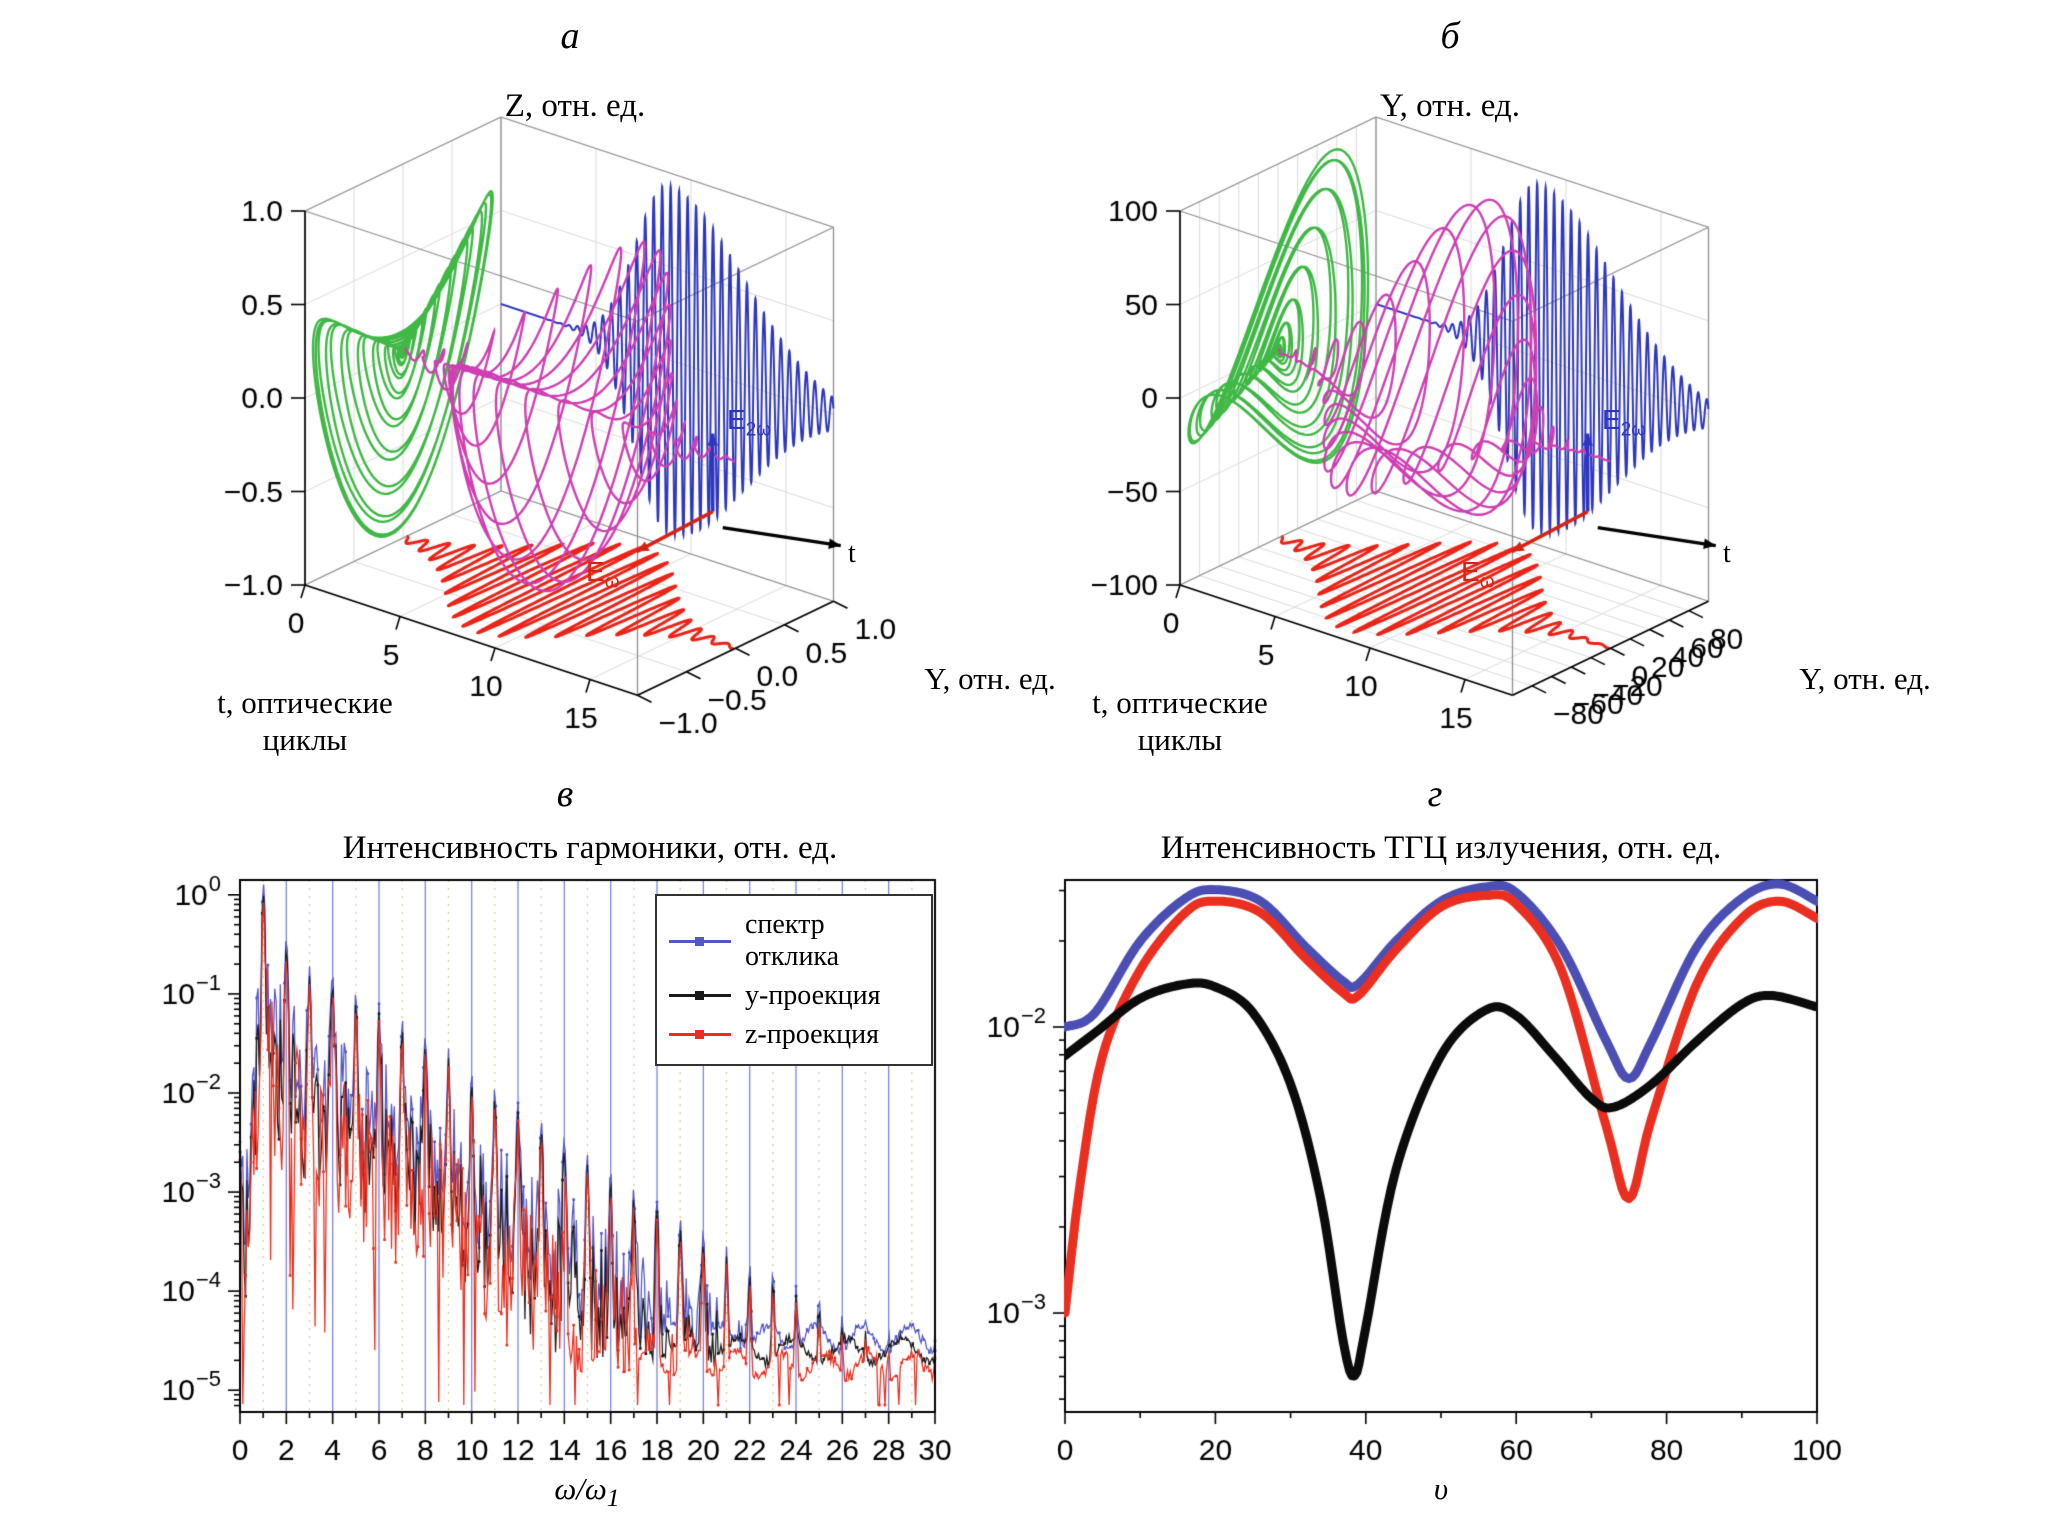 The height and width of the screenshot is (1524, 2067). Describe the element at coordinates (1180, 721) in the screenshot. I see `t-axis-label-b: t, оптические циклы` at that location.